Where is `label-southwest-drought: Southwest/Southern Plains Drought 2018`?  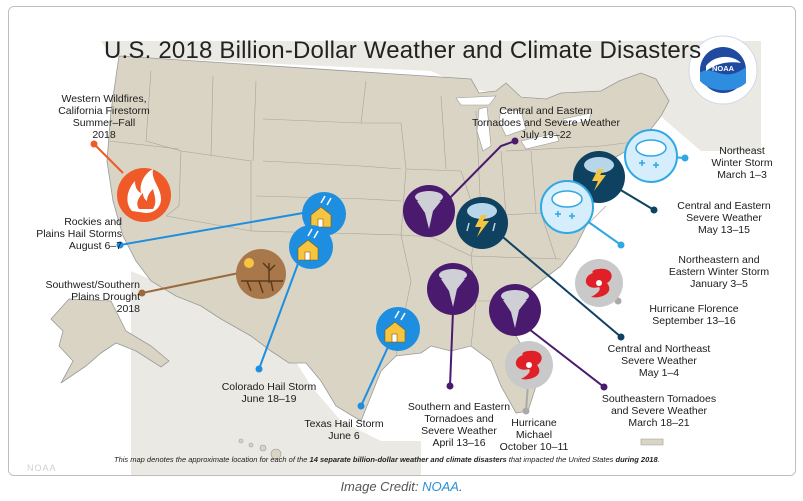 label-southwest-drought: Southwest/Southern Plains Drought 2018 is located at coordinates (92, 297).